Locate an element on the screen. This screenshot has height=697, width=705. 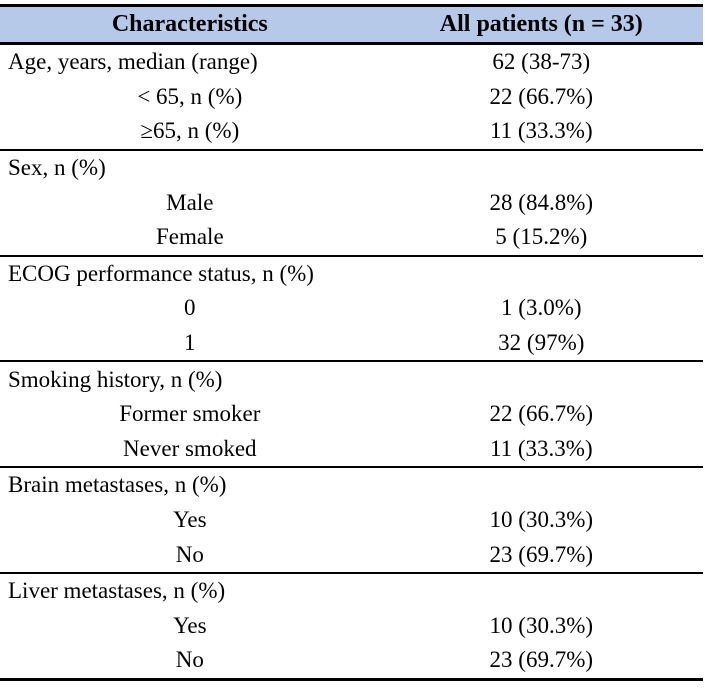
table-row: 1 32 (97%) is located at coordinates (351, 343).